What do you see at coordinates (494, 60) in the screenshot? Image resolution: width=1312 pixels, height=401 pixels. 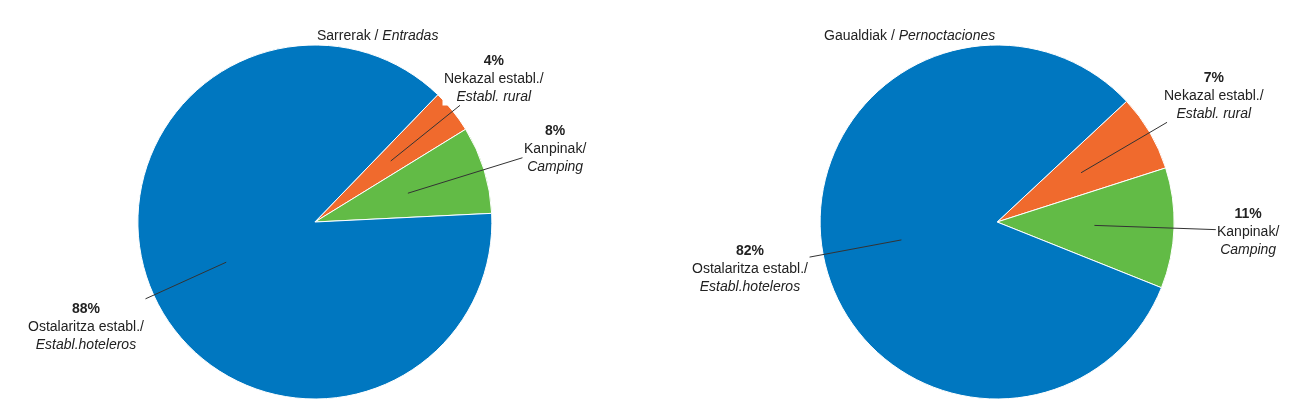 I see `data-label: 4%` at bounding box center [494, 60].